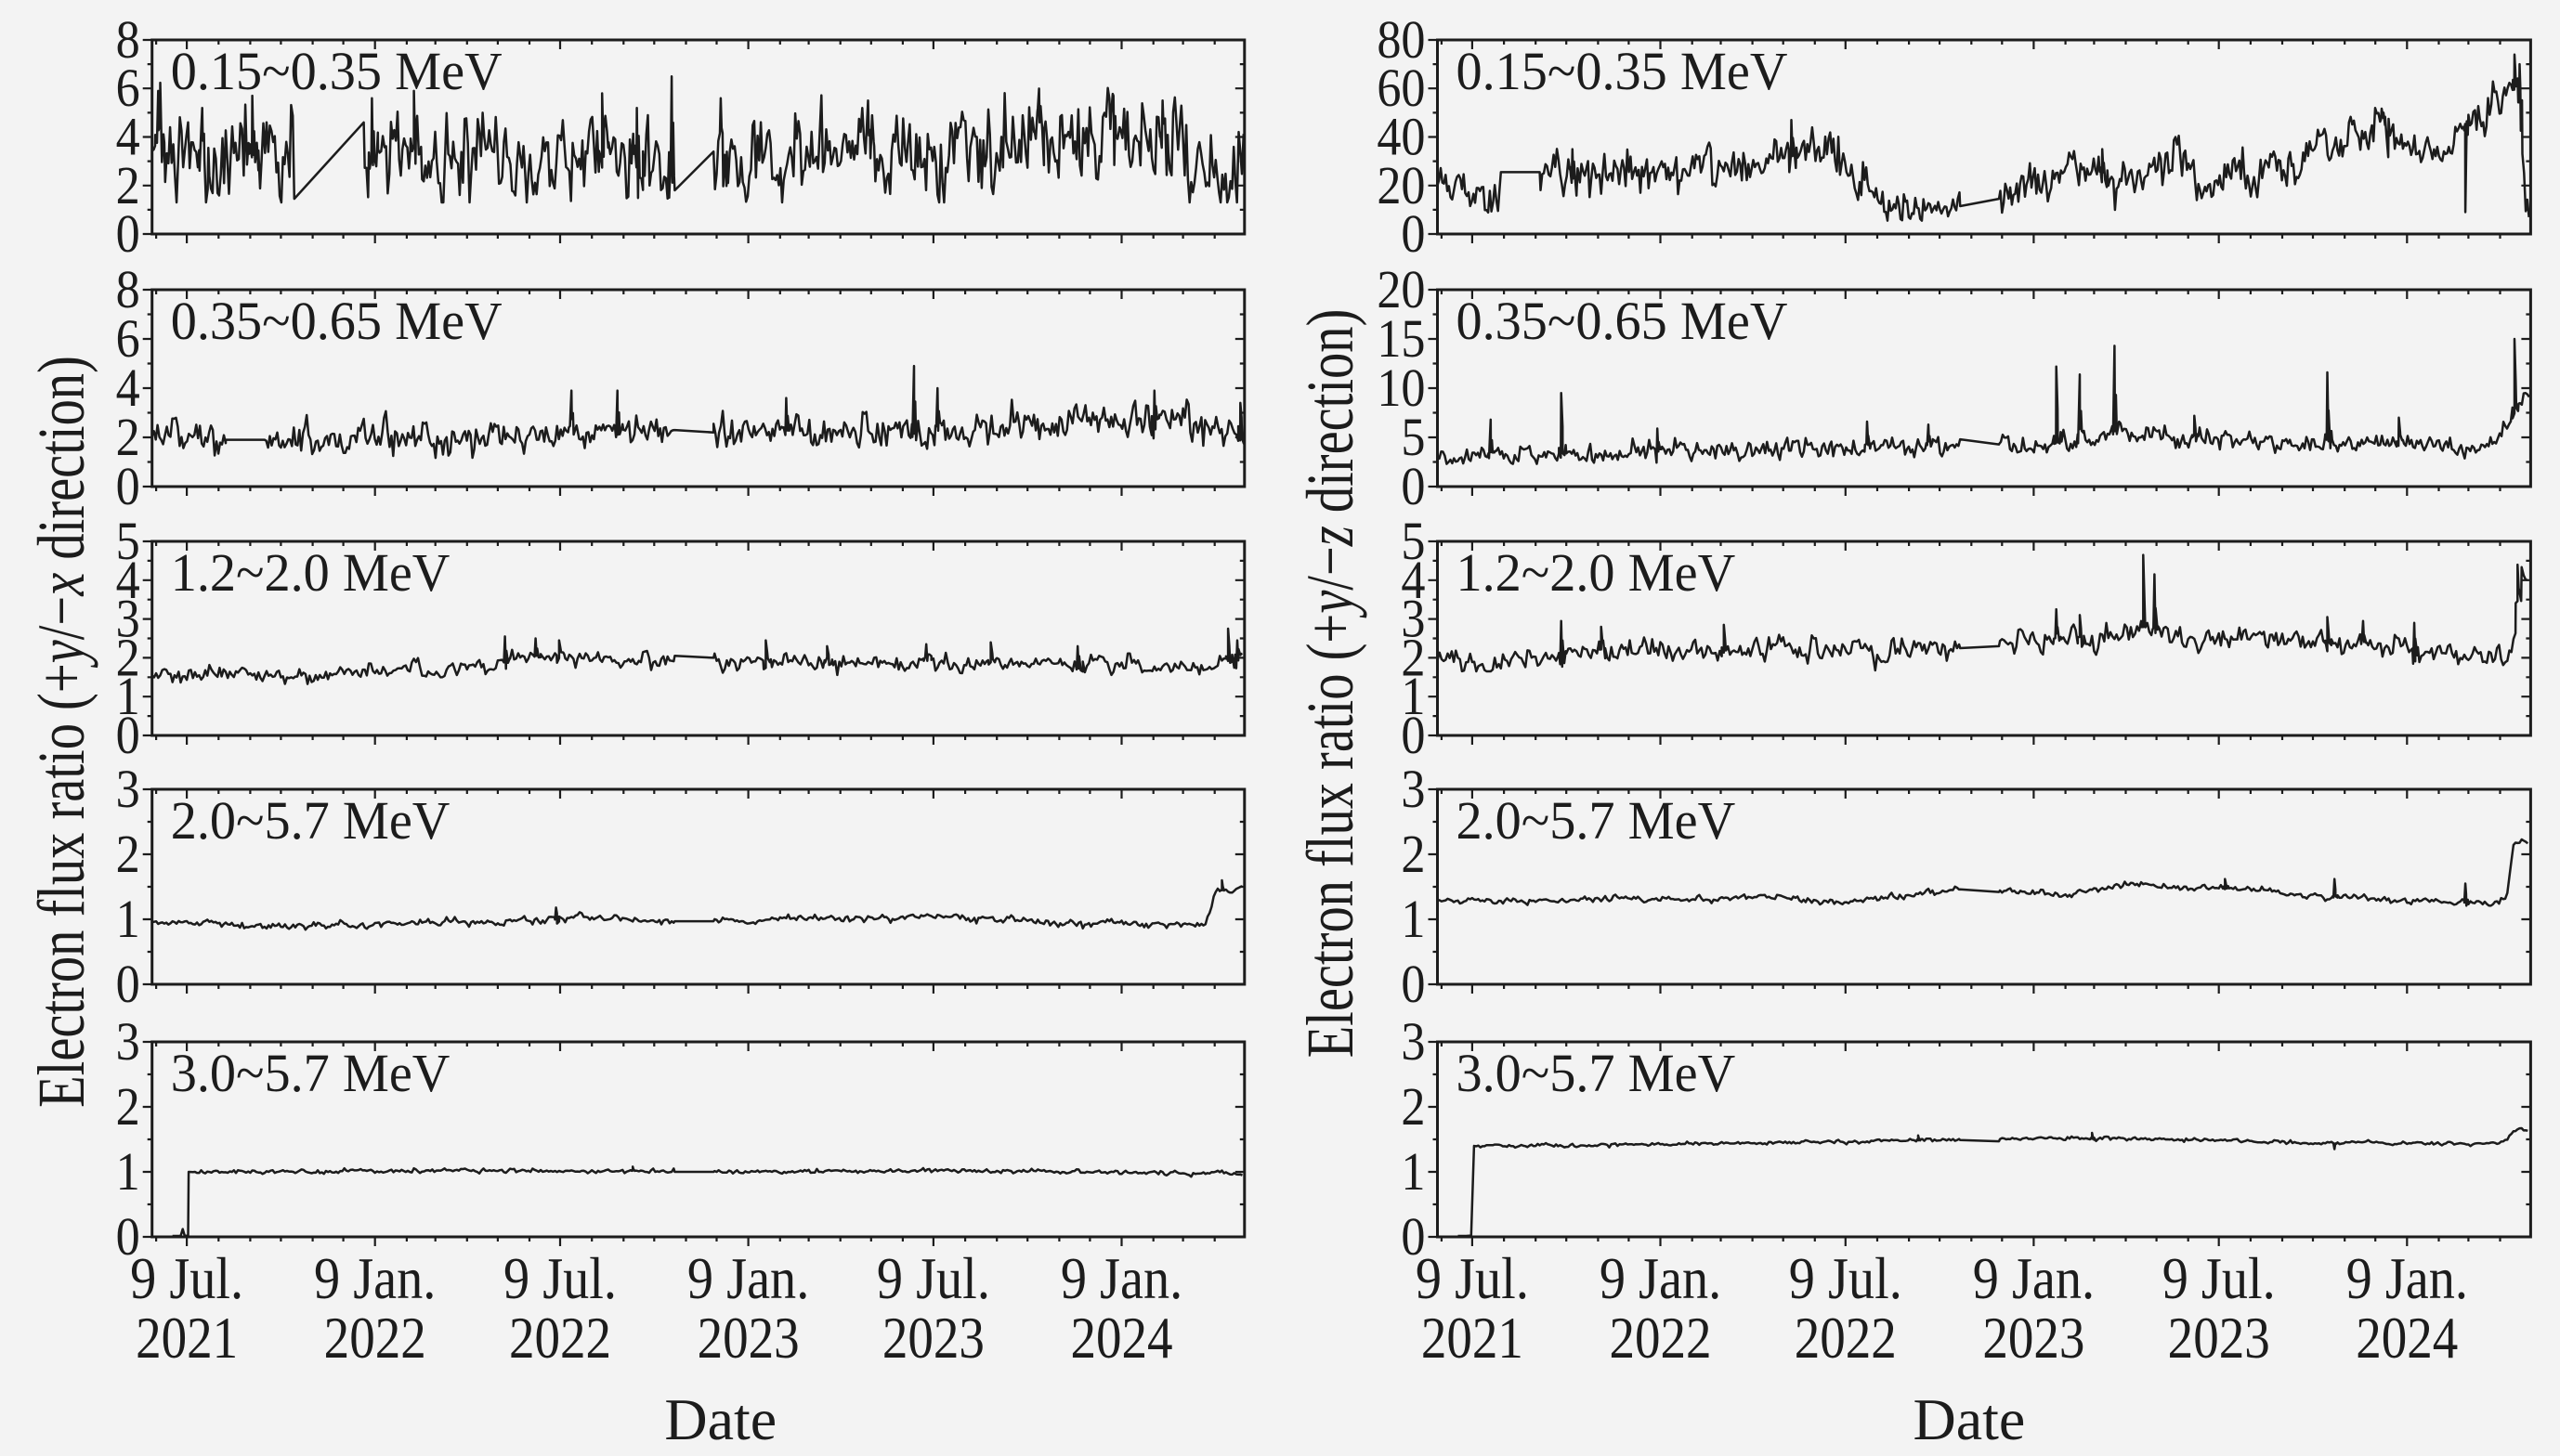 This screenshot has width=2560, height=1456. Describe the element at coordinates (1401, 338) in the screenshot. I see `svg-text: 15` at that location.